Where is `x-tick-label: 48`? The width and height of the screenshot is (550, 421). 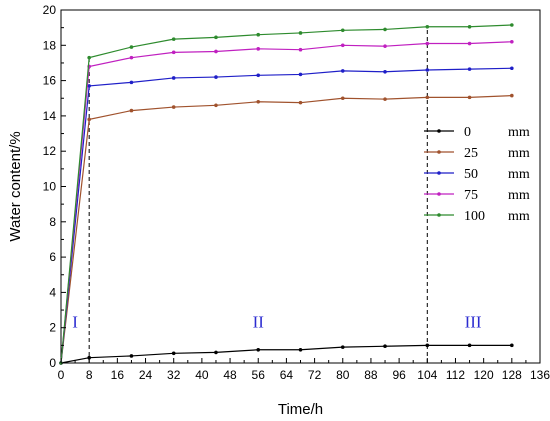 x-tick-label: 48 is located at coordinates (230, 375).